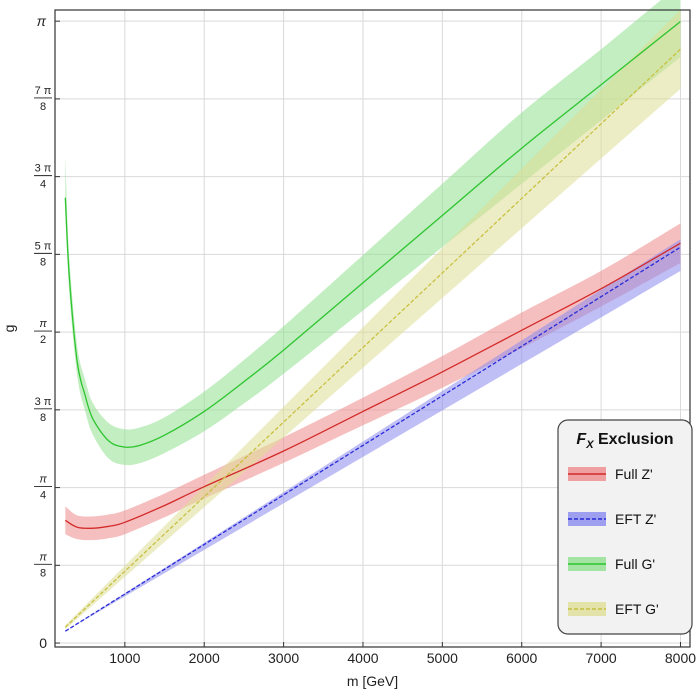  What do you see at coordinates (9, 329) in the screenshot?
I see `y-axis-label: g` at bounding box center [9, 329].